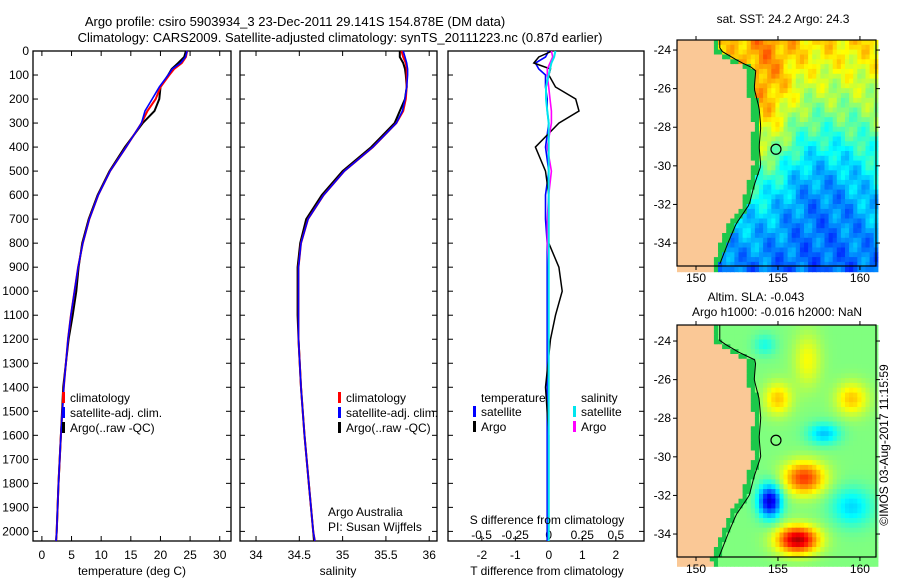 The width and height of the screenshot is (900, 580). What do you see at coordinates (15, 411) in the screenshot?
I see `y-tick-label: 1500` at bounding box center [15, 411].